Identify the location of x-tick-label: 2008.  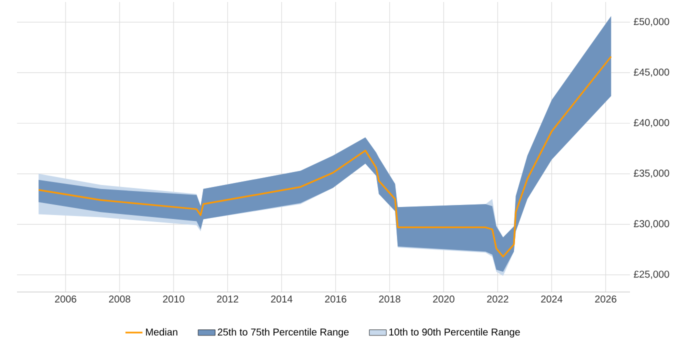
(119, 299).